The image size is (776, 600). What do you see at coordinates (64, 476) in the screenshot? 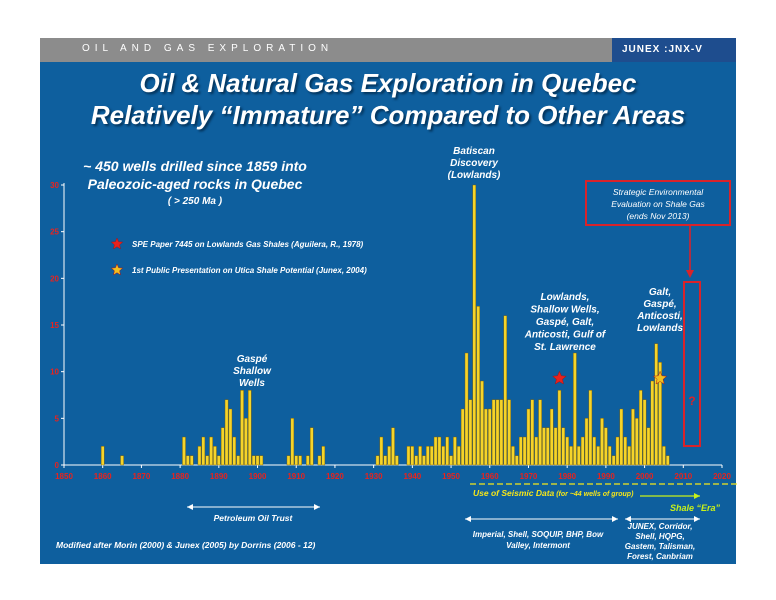
I see `x-tick-label: 1850` at bounding box center [64, 476].